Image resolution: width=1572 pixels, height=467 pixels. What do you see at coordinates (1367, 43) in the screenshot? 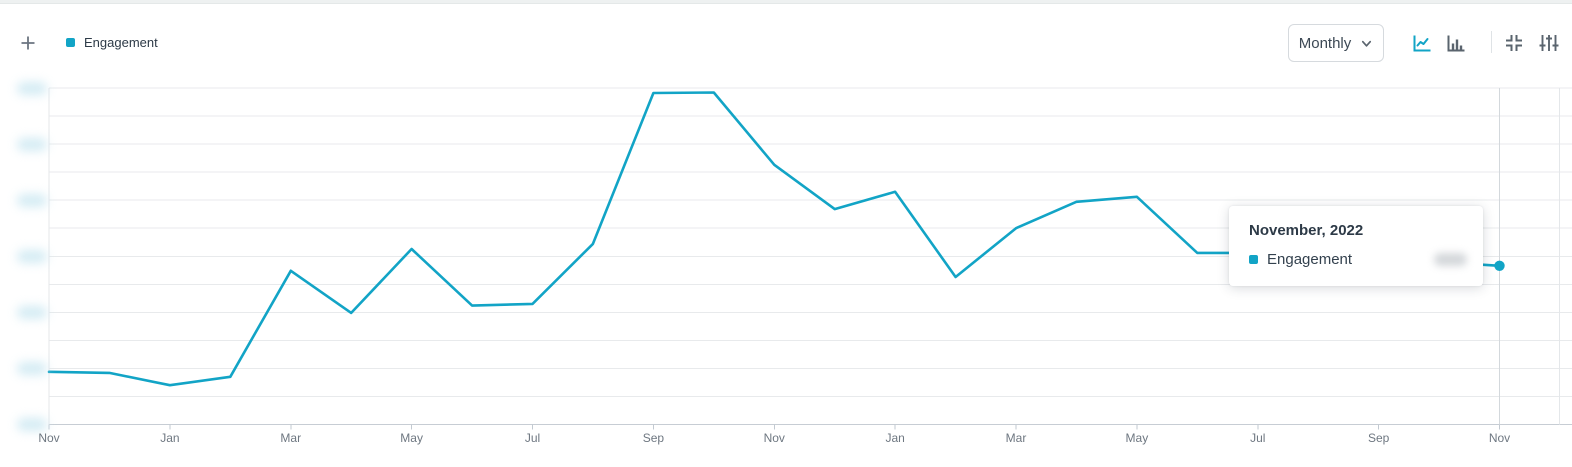
I see `chevron-down-icon` at bounding box center [1367, 43].